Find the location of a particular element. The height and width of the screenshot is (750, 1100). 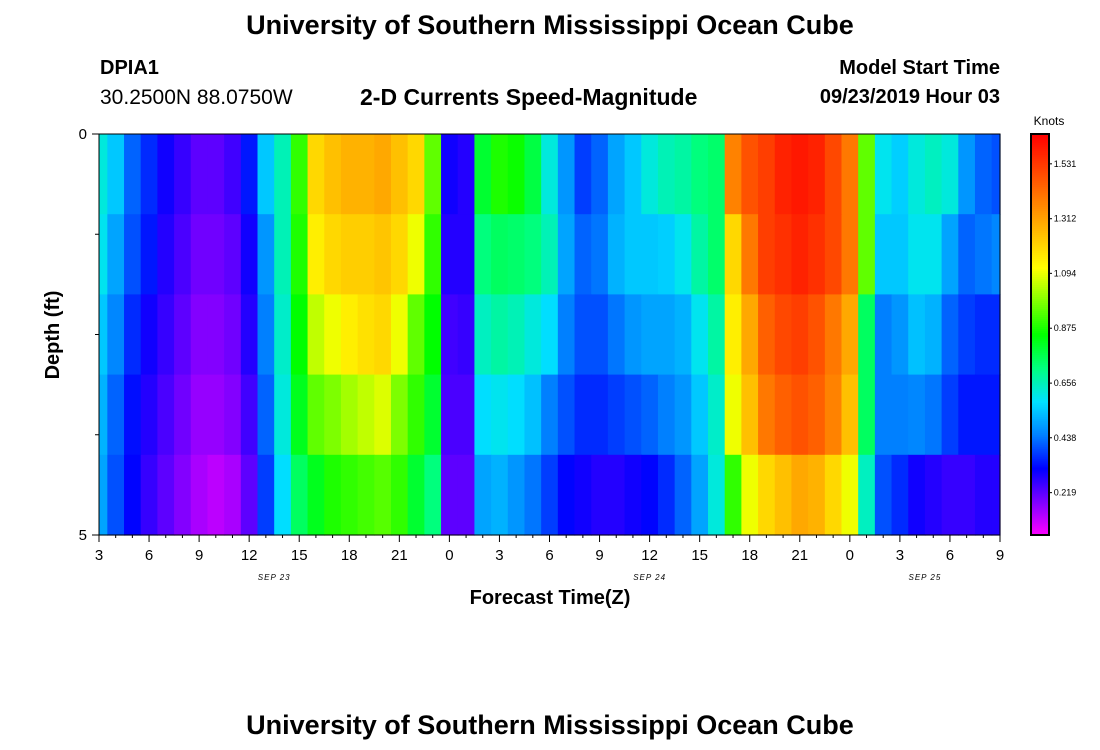

x-axis-label: Forecast Time(Z) is located at coordinates (550, 598).